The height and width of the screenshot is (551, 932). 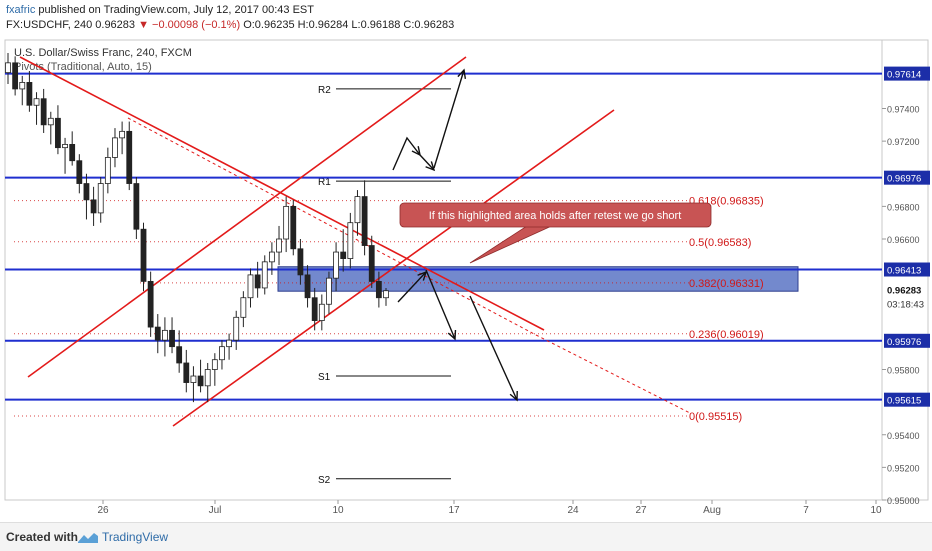 I want to click on x-tick-label: Aug, so click(x=712, y=510).